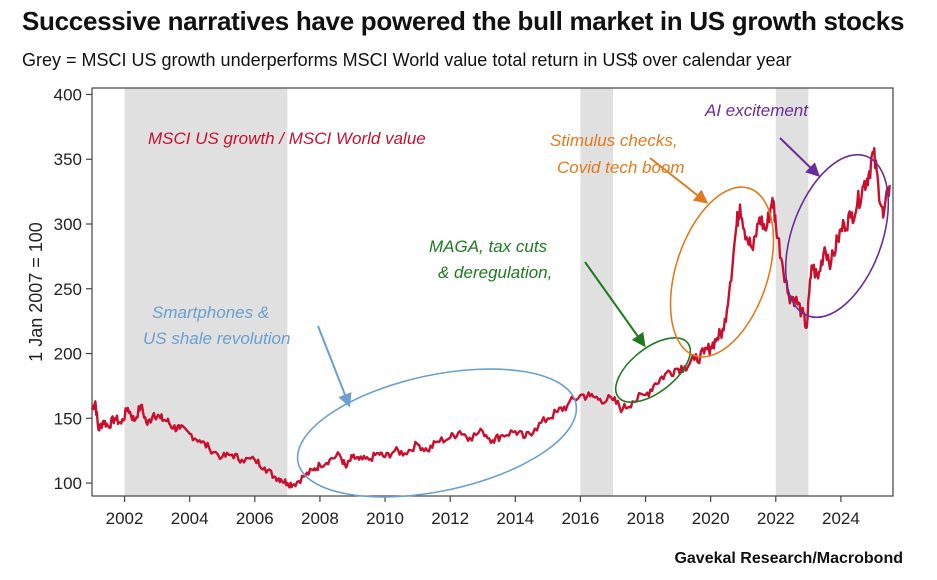 Image resolution: width=937 pixels, height=580 pixels. I want to click on annotation-stimulus-line2: Covid tech boom, so click(621, 167).